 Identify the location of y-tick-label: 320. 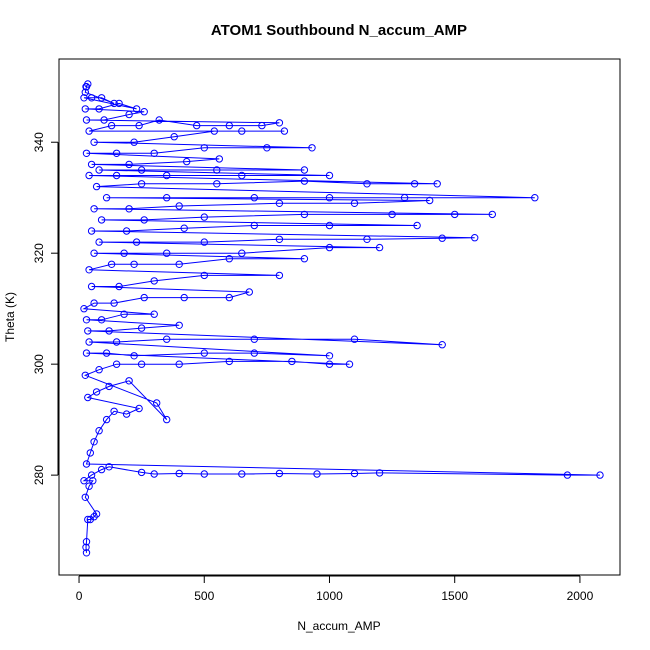
(39, 253).